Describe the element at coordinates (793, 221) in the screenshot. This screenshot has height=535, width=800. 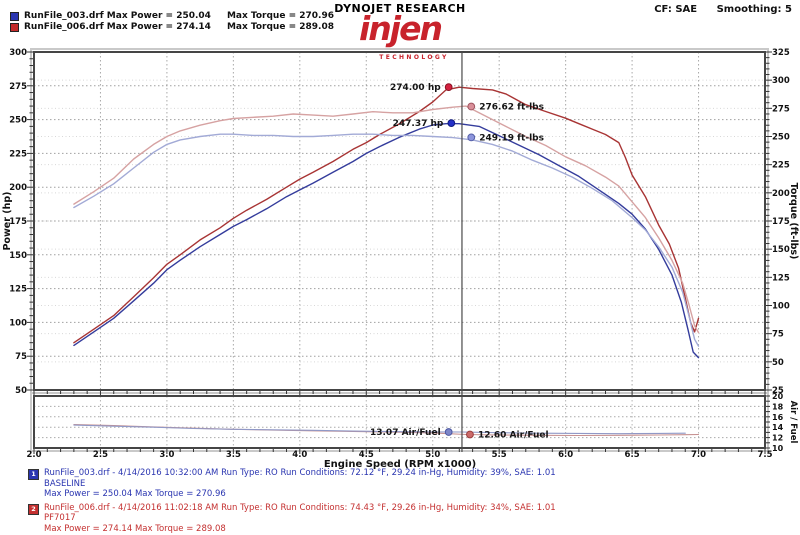
I see `torque-axis-title: Torque (ft-lbs)` at that location.